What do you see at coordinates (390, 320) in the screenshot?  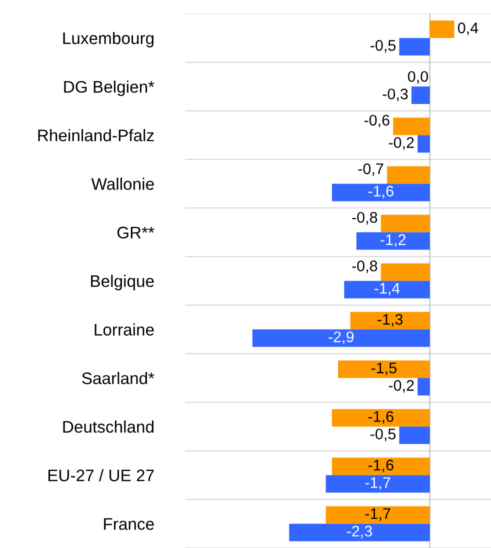 I see `data-label: -1,3` at bounding box center [390, 320].